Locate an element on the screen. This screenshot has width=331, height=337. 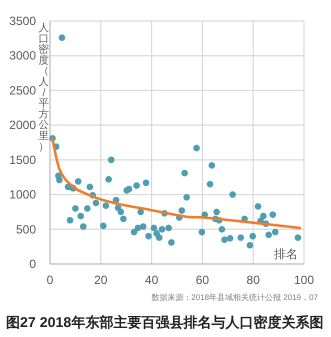
y-tick-label: 0 is located at coordinates (32, 264).